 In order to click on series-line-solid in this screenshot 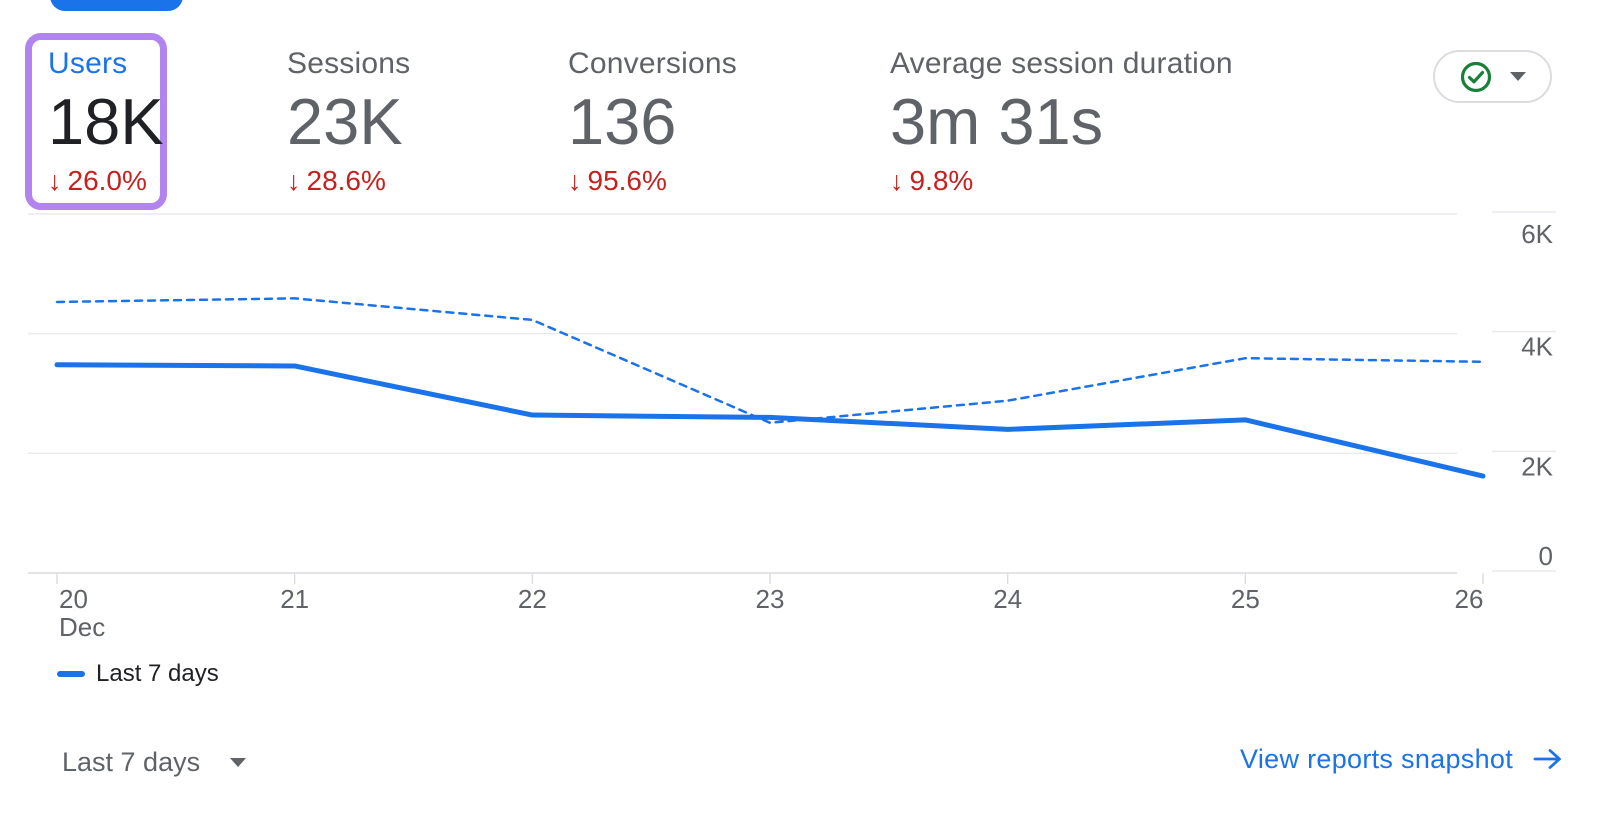, I will do `click(770, 420)`.